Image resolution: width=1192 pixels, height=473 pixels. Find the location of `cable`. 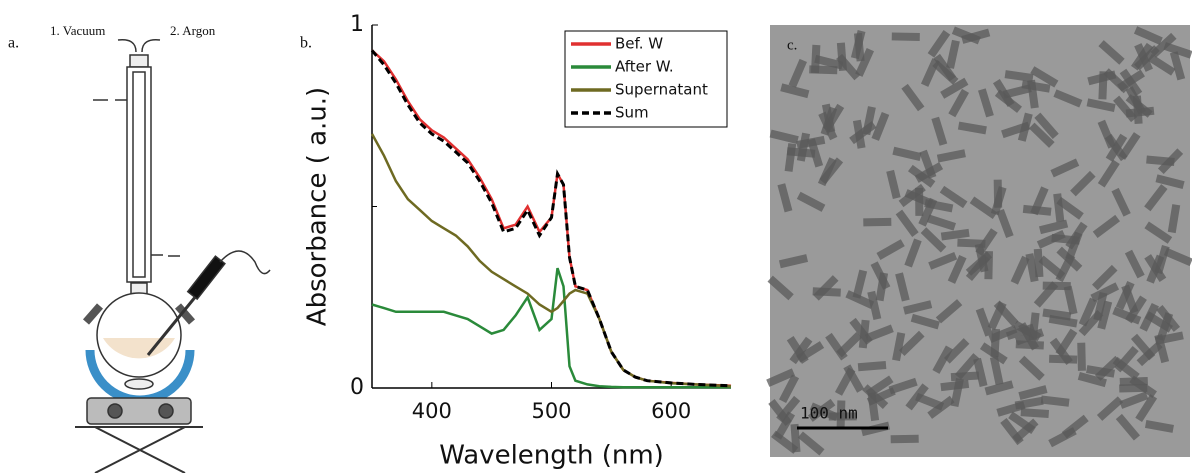

cable is located at coordinates (245, 262).